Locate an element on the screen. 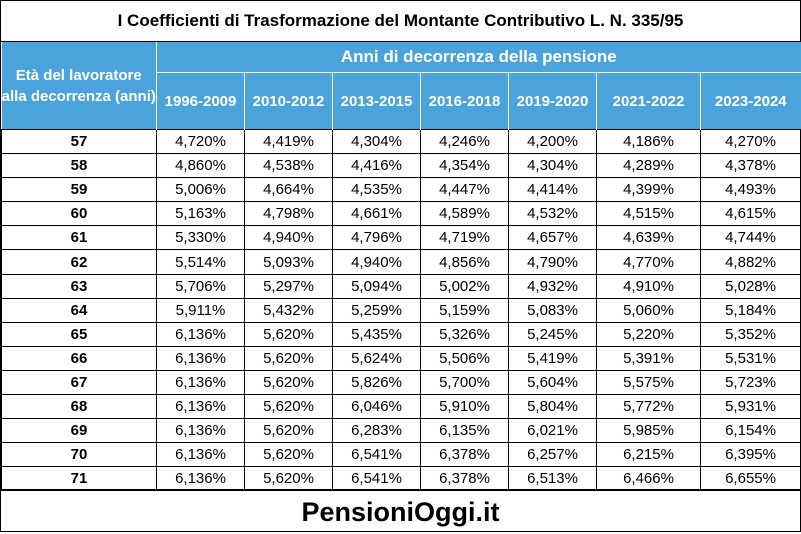  age-cell: 61 is located at coordinates (79, 238).